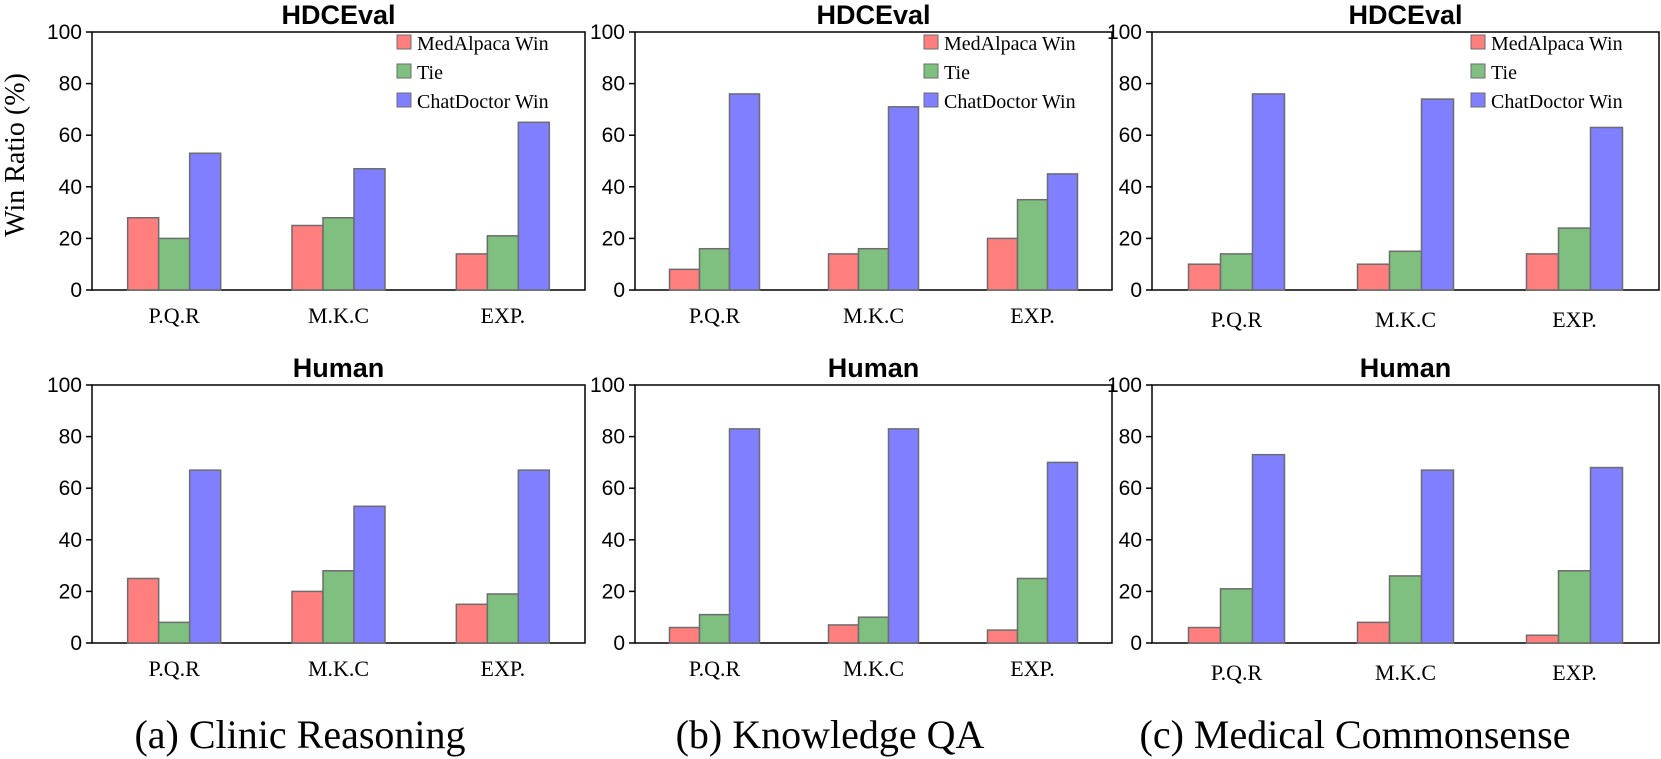 This screenshot has height=759, width=1661. I want to click on caption-clinic-reasoning: (a) Clinic Reasoning, so click(299, 734).